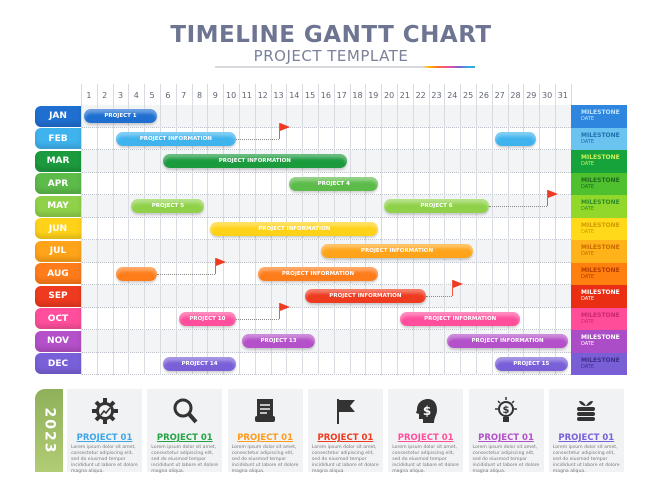  I want to click on day-label: 15, so click(310, 95).